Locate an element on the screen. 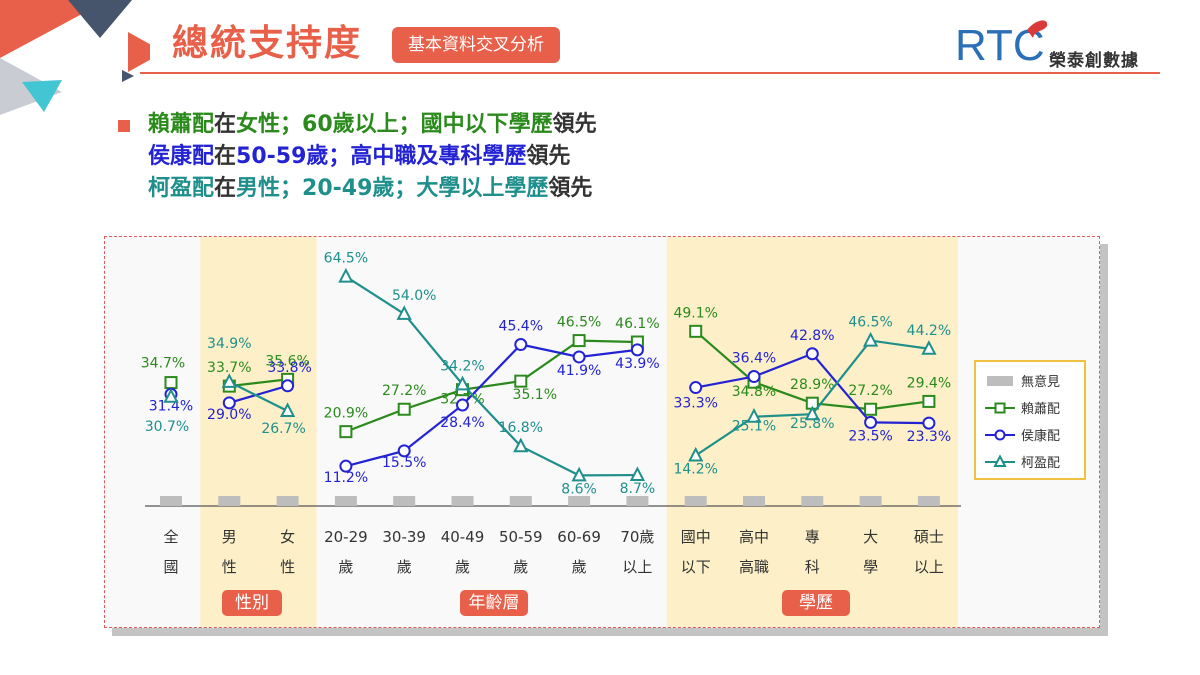 The width and height of the screenshot is (1200, 675). data-label-ko: 8.6% is located at coordinates (579, 489).